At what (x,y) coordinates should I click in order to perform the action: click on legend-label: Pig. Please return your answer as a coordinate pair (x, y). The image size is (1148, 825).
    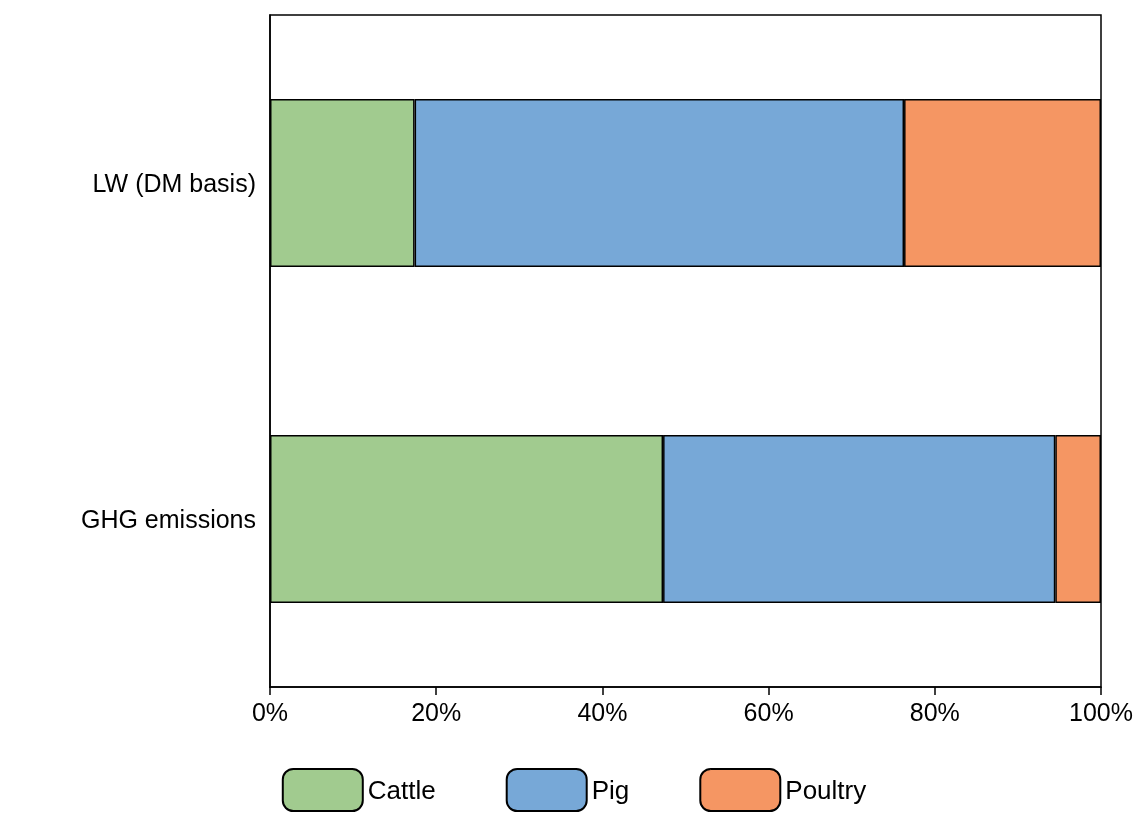
    Looking at the image, I should click on (610, 790).